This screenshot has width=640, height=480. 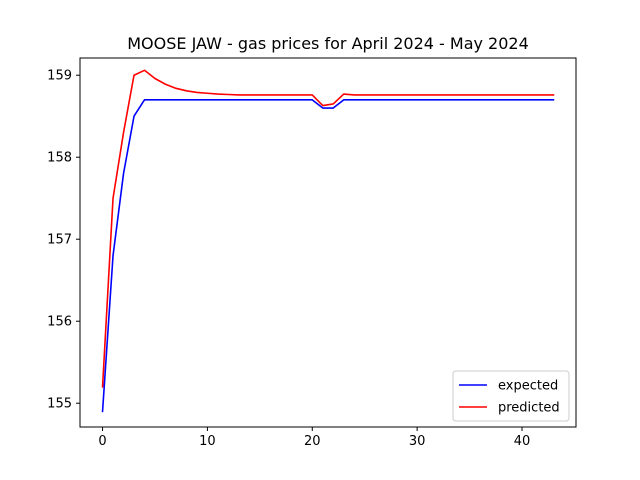 I want to click on x-tick-label: 20, so click(x=312, y=441).